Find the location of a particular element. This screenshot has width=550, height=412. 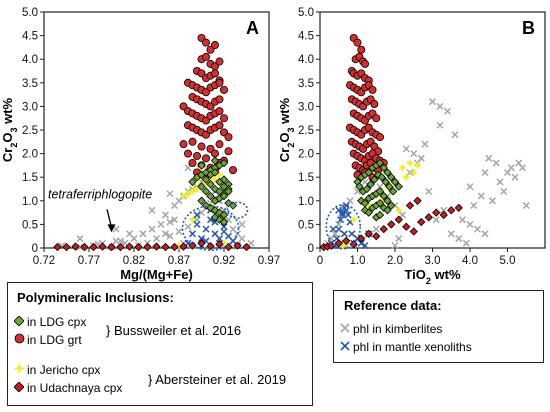

y-tick-label: 0.5 is located at coordinates (30, 225).